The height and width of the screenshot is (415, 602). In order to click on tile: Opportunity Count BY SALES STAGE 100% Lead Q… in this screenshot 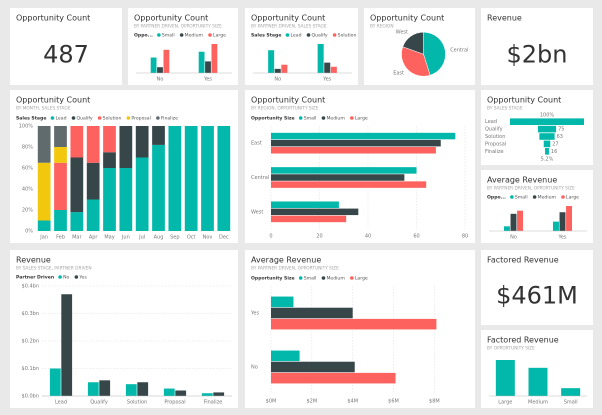, I will do `click(537, 127)`.